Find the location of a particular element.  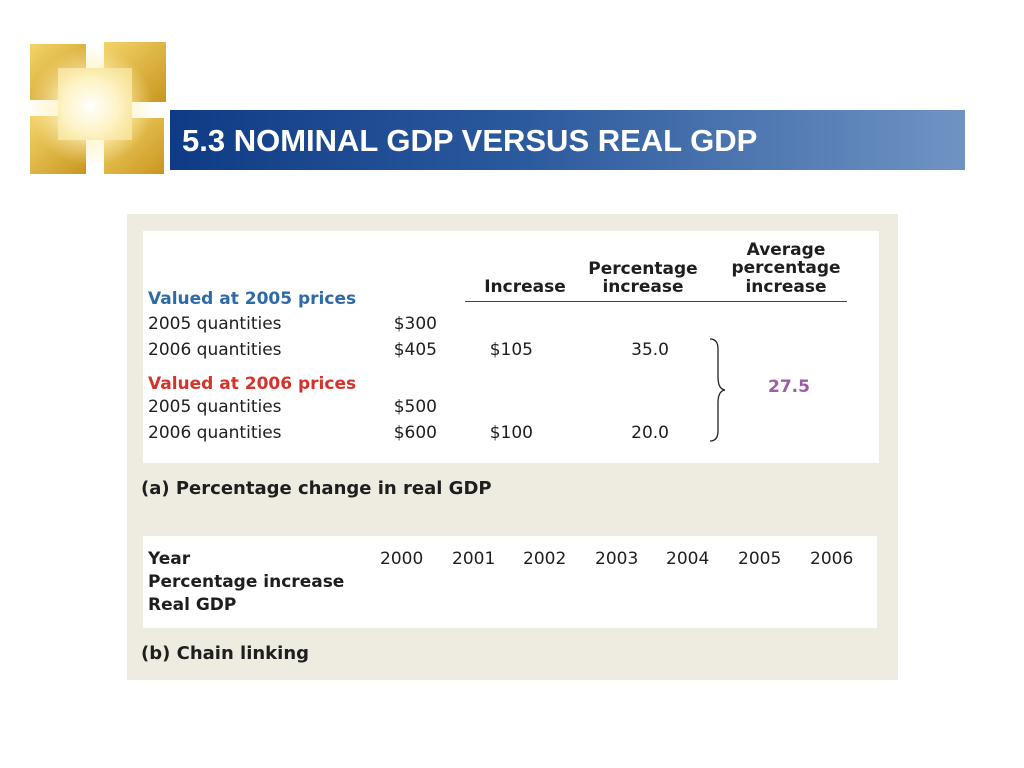

header-percentage-line2: increase is located at coordinates (643, 287).